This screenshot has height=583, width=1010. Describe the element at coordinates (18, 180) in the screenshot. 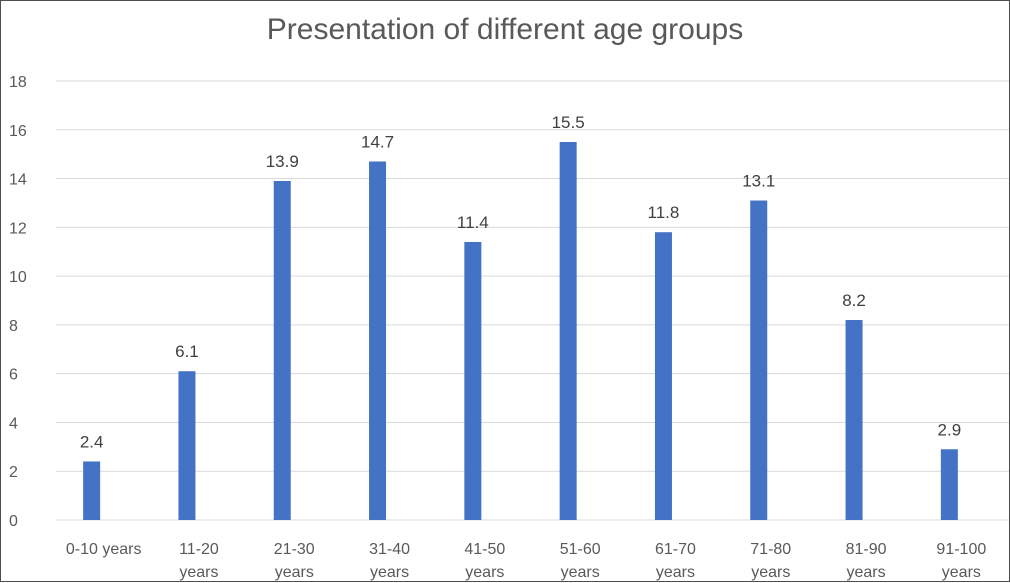

I see `y-tick-label: 14` at that location.